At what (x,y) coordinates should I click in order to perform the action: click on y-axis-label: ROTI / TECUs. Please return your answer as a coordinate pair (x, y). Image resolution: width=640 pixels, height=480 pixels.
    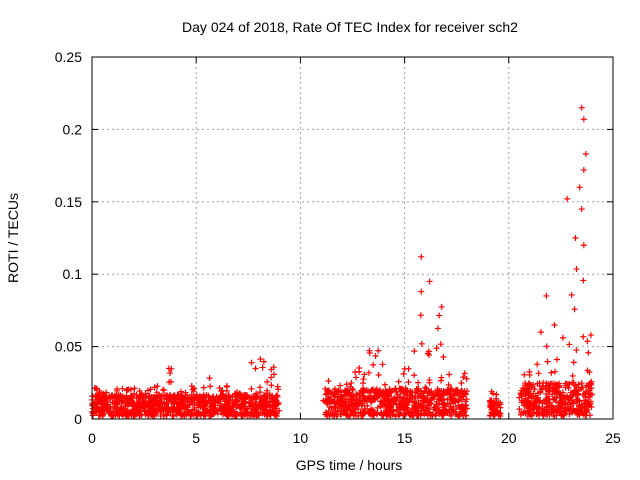
    Looking at the image, I should click on (13, 238).